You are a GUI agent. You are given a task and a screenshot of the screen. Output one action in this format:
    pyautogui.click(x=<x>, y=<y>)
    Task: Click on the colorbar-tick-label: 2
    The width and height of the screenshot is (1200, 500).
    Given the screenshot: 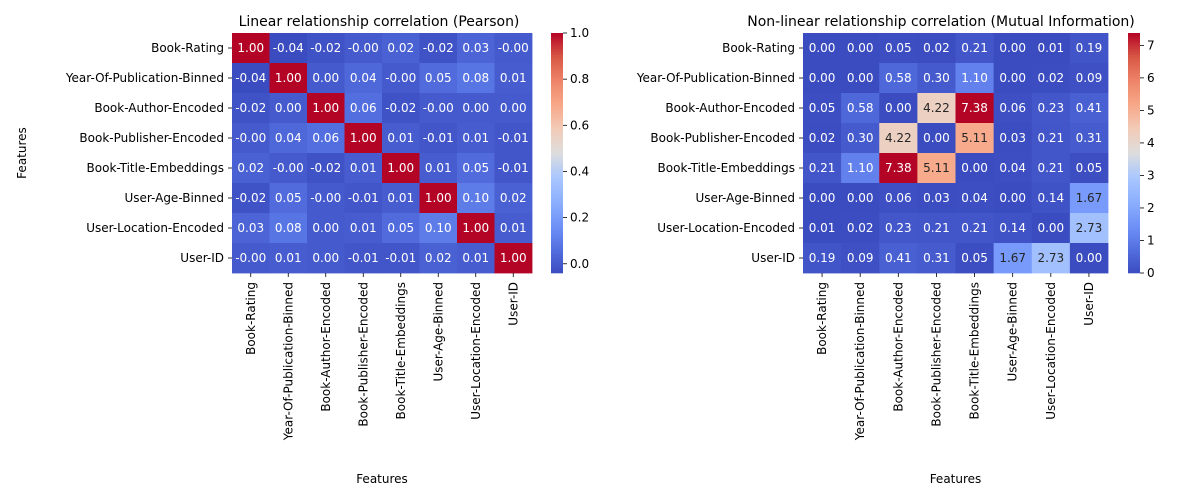 What is the action you would take?
    pyautogui.click(x=1151, y=208)
    